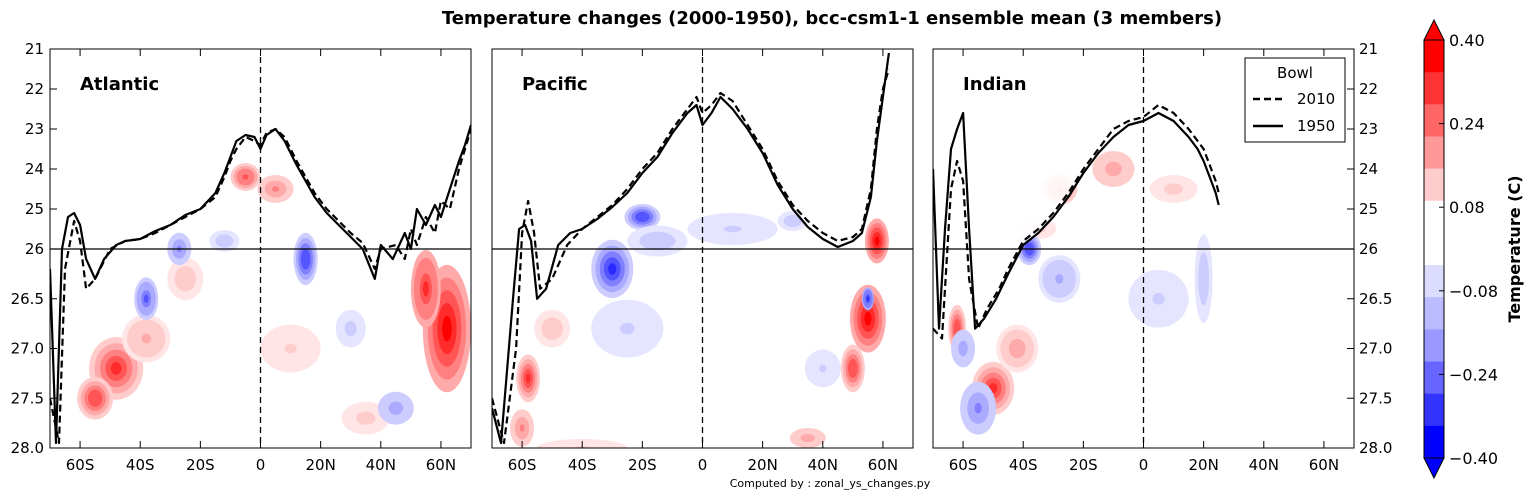 The image size is (1532, 503). I want to click on colorbar-tick-label: −0.24, so click(1473, 374).